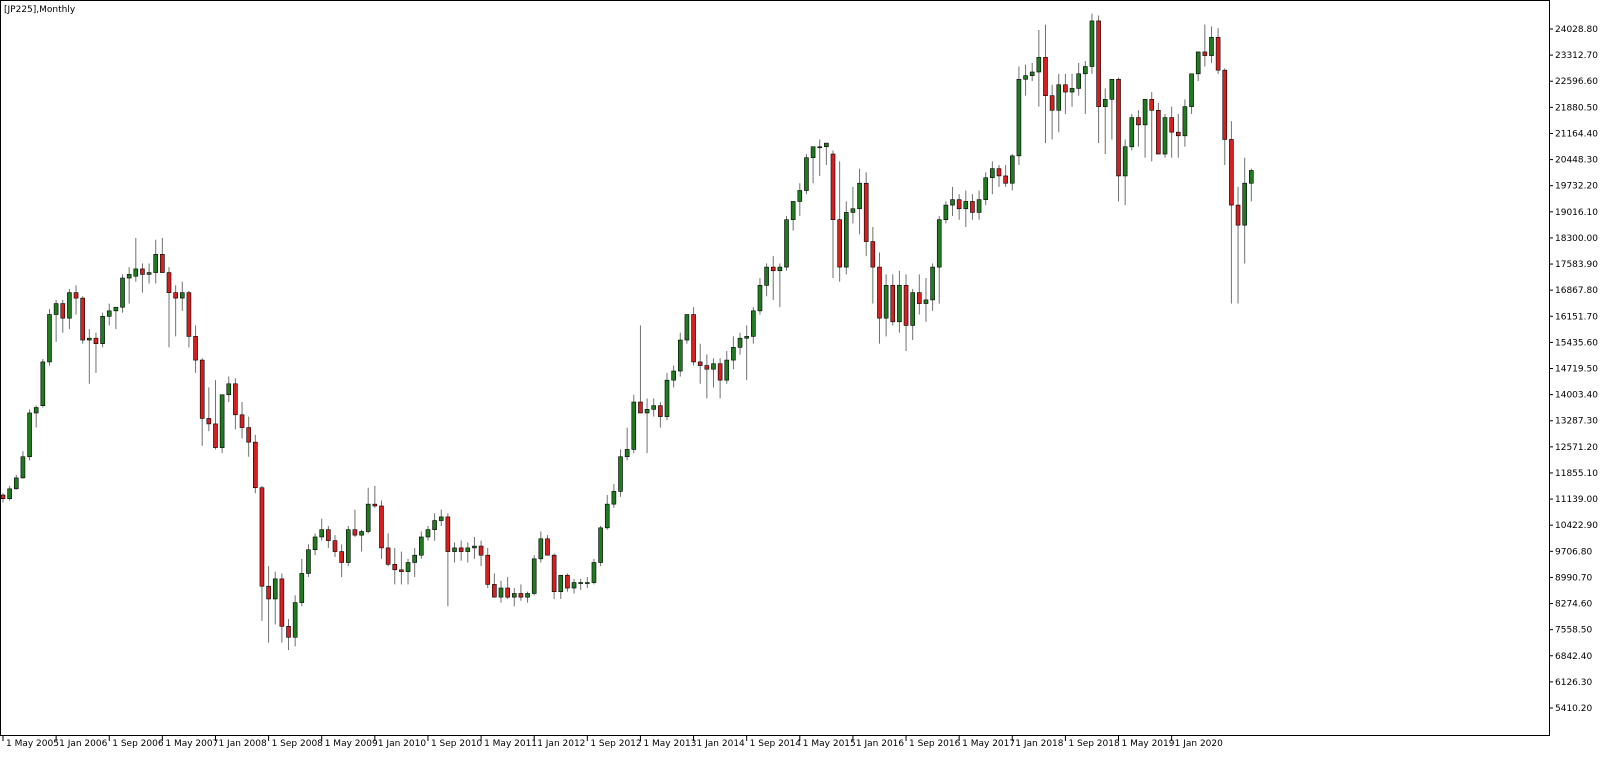 The height and width of the screenshot is (772, 1600). Describe the element at coordinates (40, 10) in the screenshot. I see `chart-title: [JP225],Monthly` at that location.